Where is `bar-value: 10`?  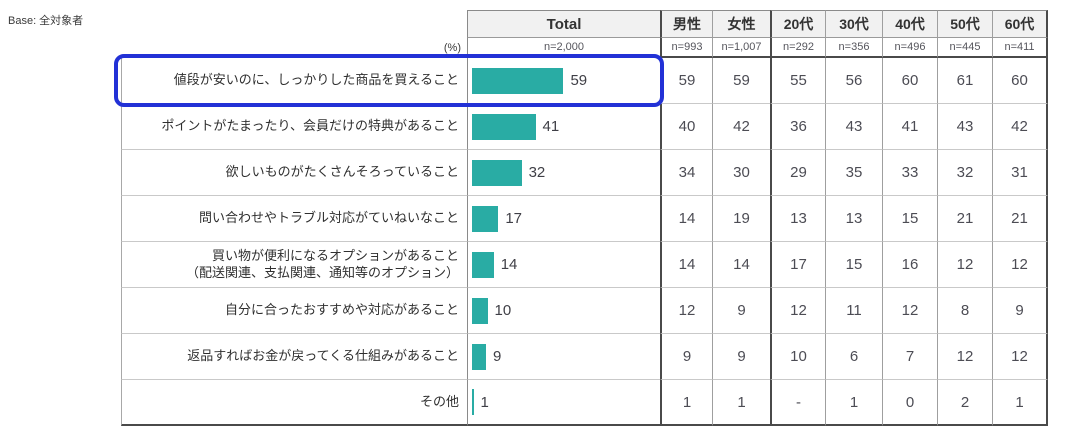 bar-value: 10 is located at coordinates (503, 310).